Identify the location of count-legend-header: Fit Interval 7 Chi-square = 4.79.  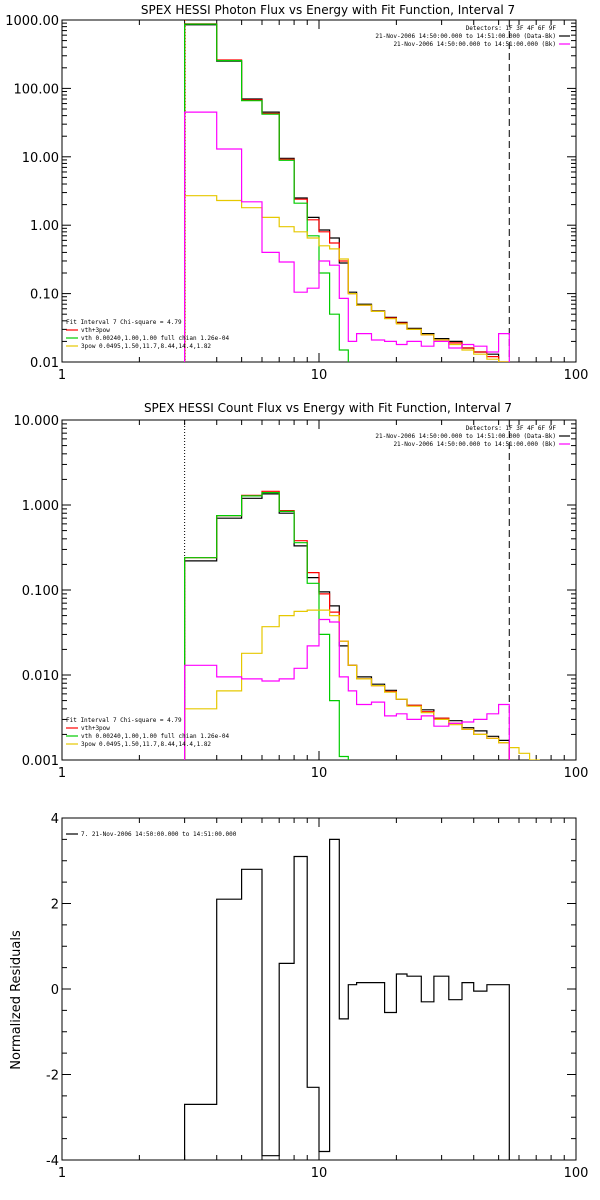
(124, 720).